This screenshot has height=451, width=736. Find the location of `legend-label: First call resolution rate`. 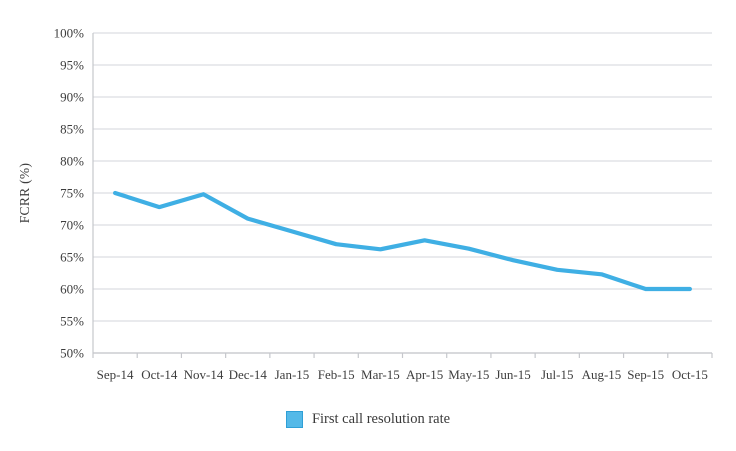

legend-label: First call resolution rate is located at coordinates (381, 419).